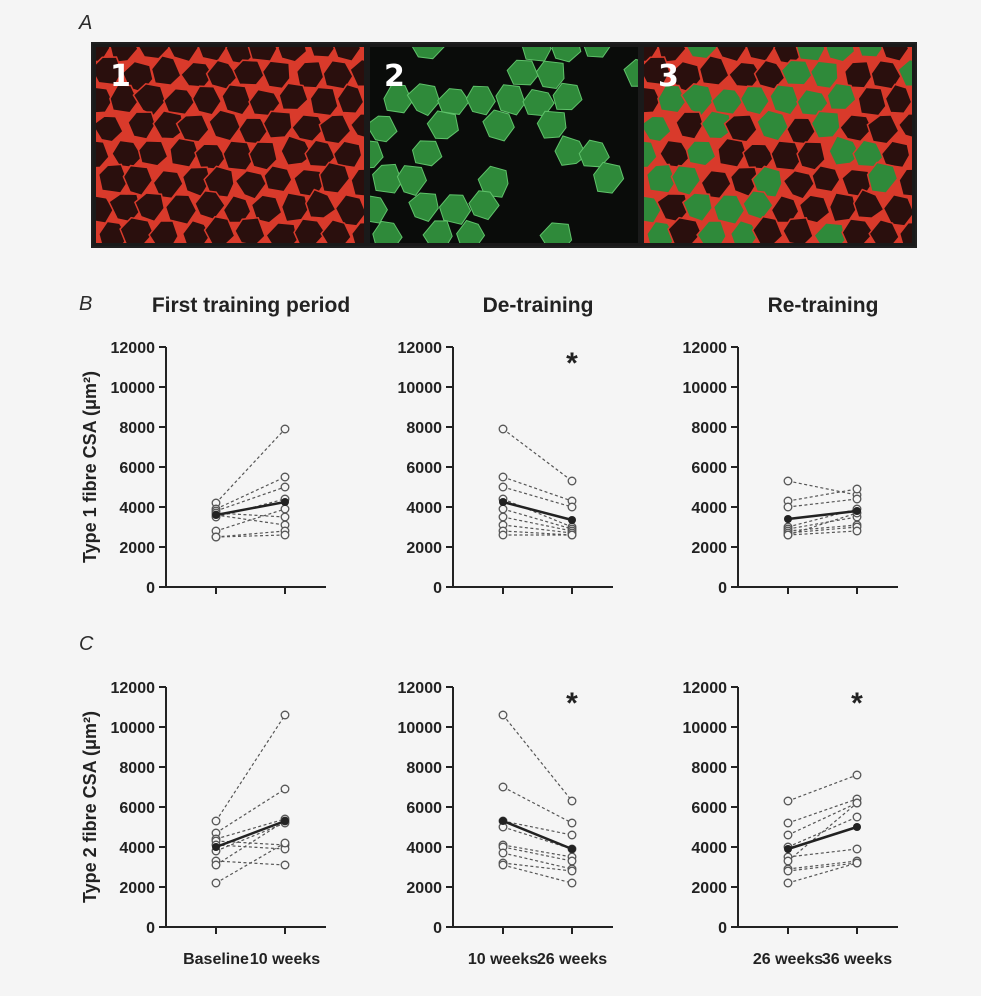 The width and height of the screenshot is (981, 996). I want to click on significance-marker: *, so click(572, 363).